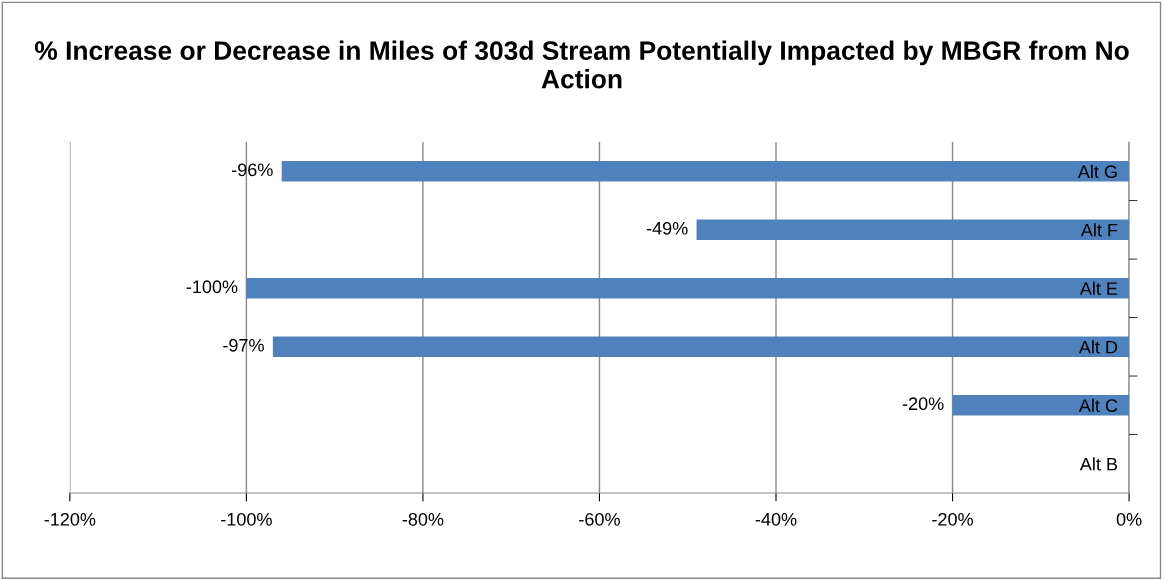 Image resolution: width=1164 pixels, height=580 pixels. I want to click on x-tick-label: -20%, so click(952, 519).